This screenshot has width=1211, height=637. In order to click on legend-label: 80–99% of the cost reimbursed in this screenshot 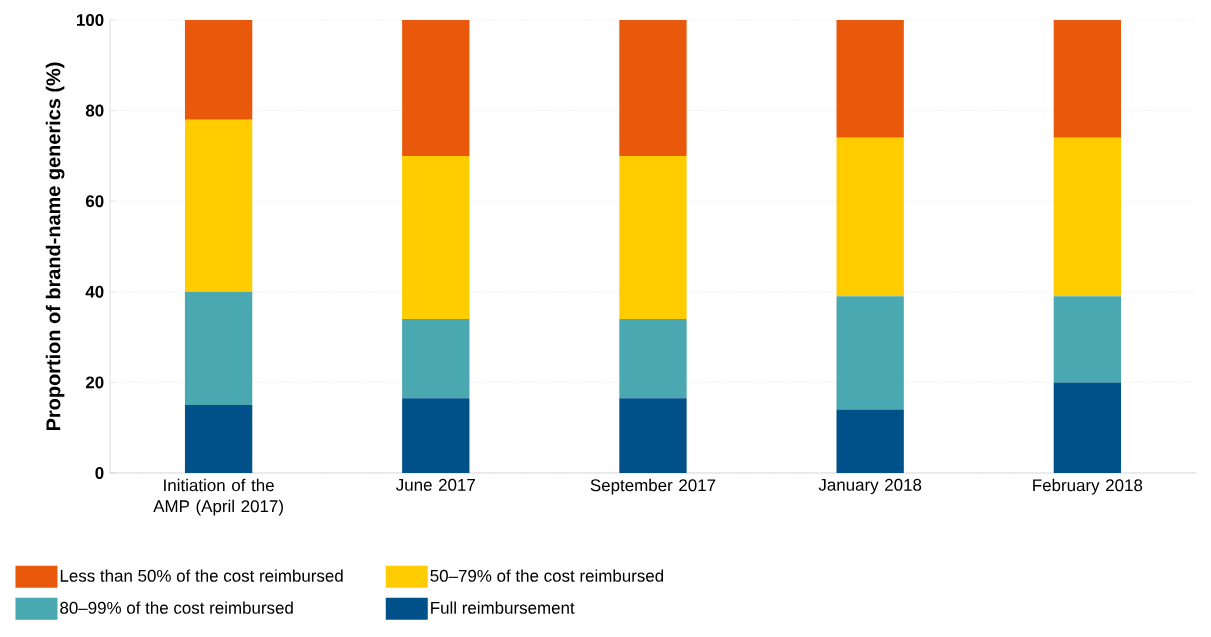, I will do `click(176, 607)`.